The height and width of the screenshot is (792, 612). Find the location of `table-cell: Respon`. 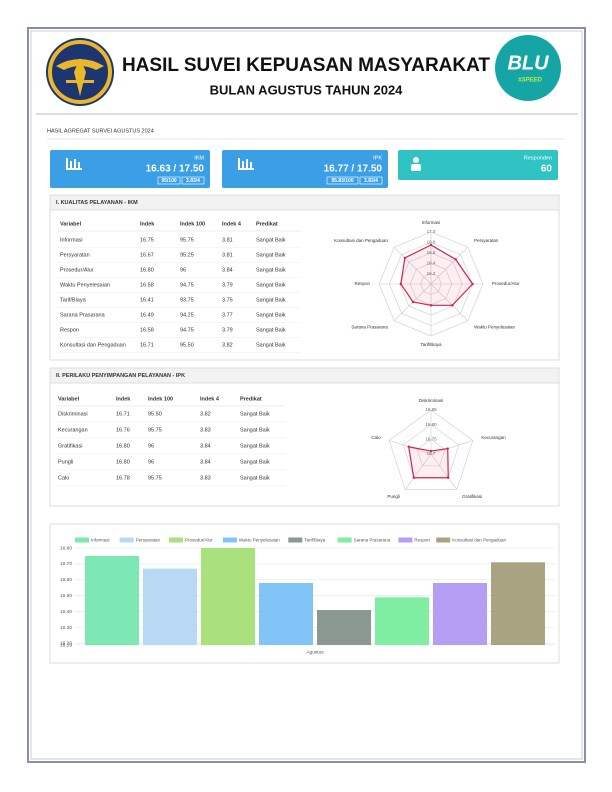

table-cell: Respon is located at coordinates (69, 330).